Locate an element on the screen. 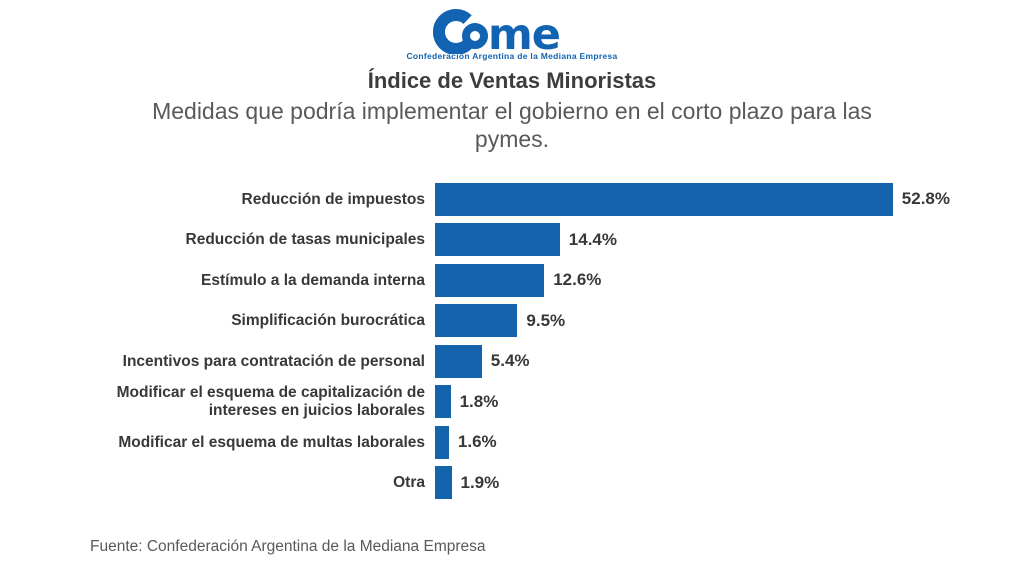 This screenshot has width=1024, height=576. chart-row: Estímulo a la demanda interna 12.6% is located at coordinates (557, 280).